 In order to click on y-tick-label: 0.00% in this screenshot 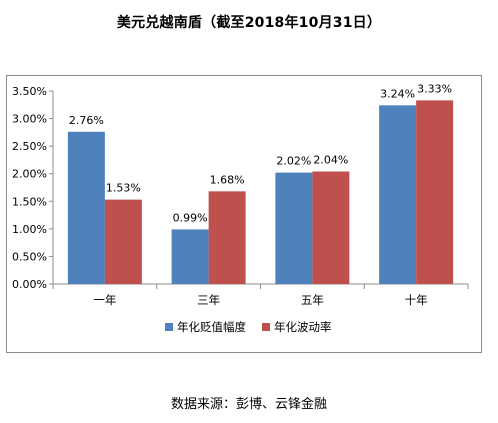, I will do `click(29, 284)`.